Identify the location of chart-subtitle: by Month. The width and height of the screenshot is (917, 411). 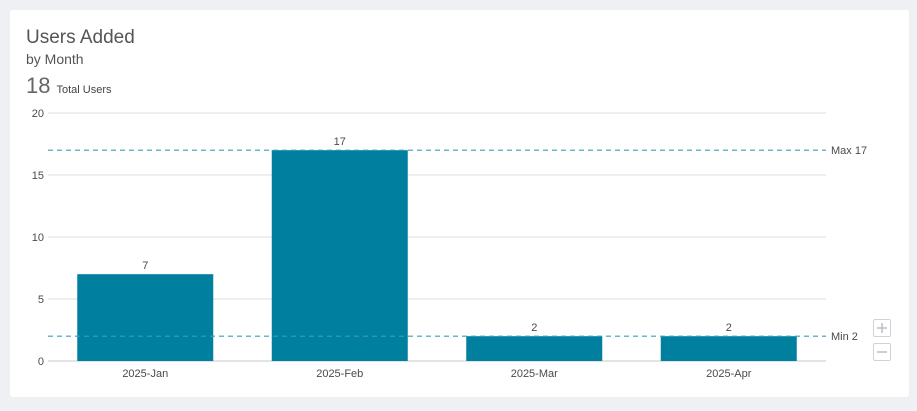
(55, 59).